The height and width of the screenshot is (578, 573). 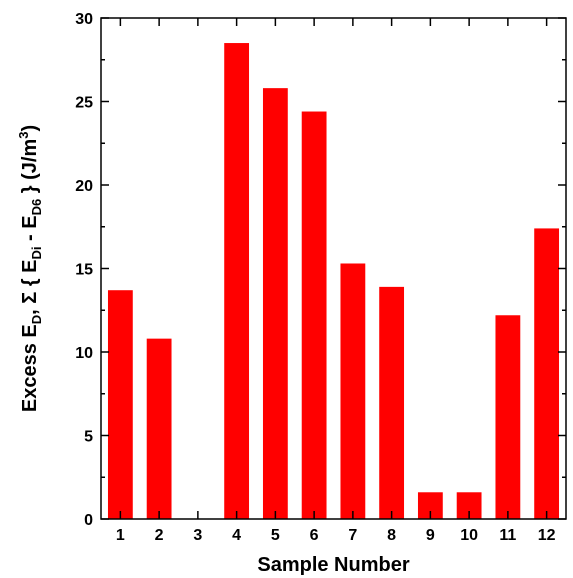 I want to click on x-tick-label: 1, so click(x=120, y=535).